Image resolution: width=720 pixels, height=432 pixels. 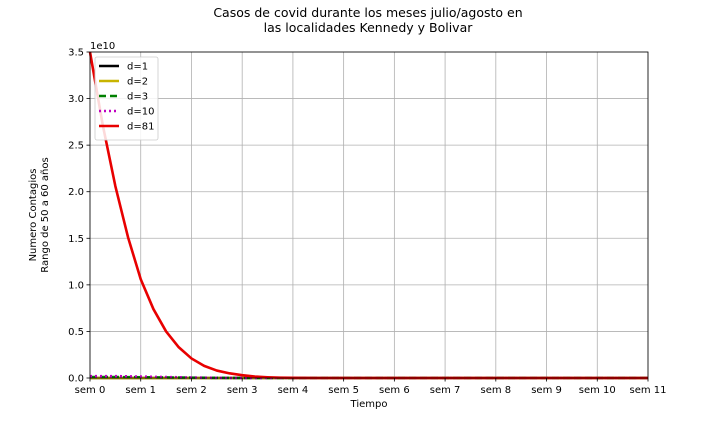 What do you see at coordinates (137, 97) in the screenshot?
I see `legend-label-d-3: d=3` at bounding box center [137, 97].